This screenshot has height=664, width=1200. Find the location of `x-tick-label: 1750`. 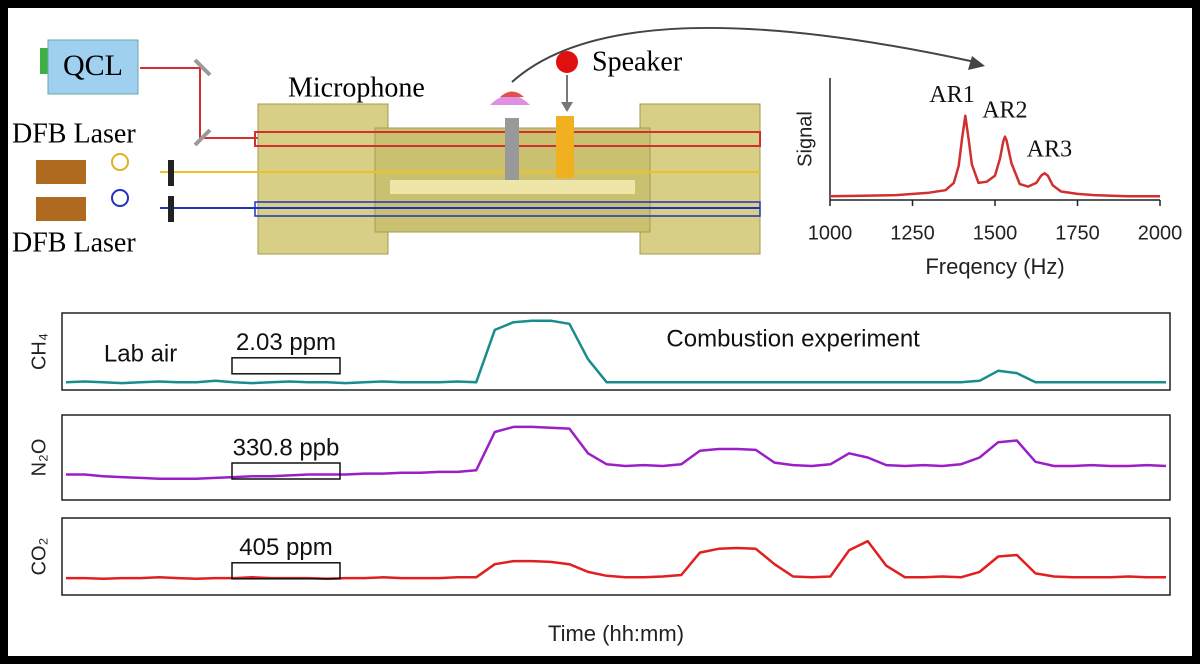

x-tick-label: 1750 is located at coordinates (1077, 233).